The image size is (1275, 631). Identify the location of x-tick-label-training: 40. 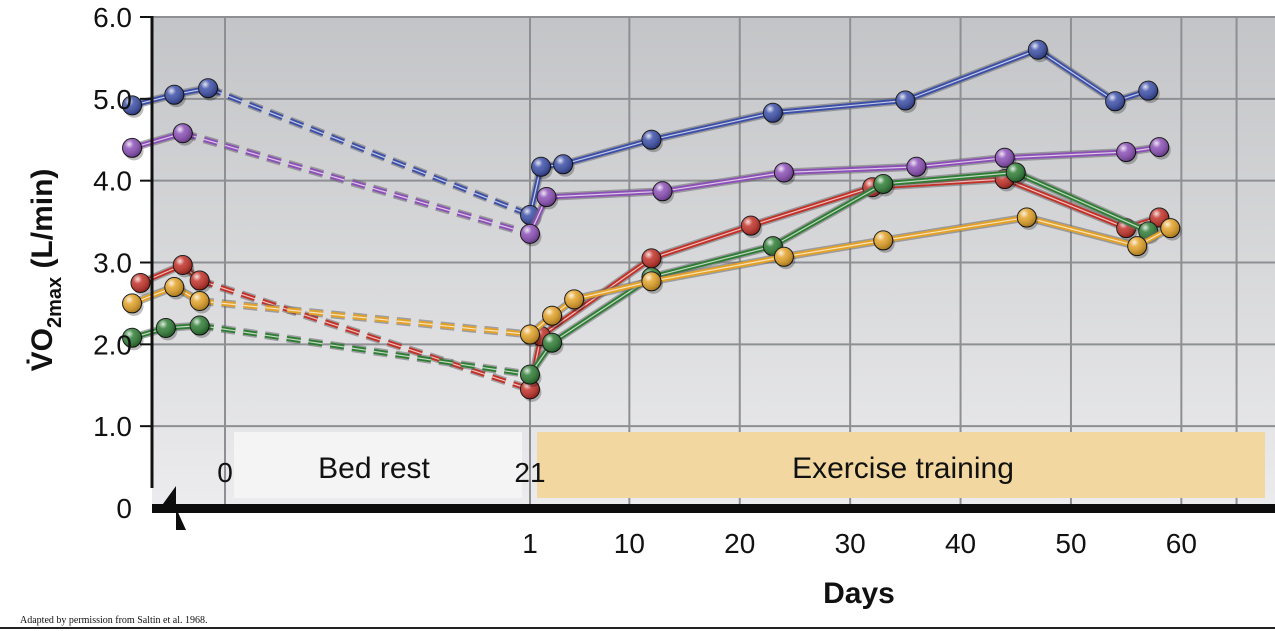
(960, 543).